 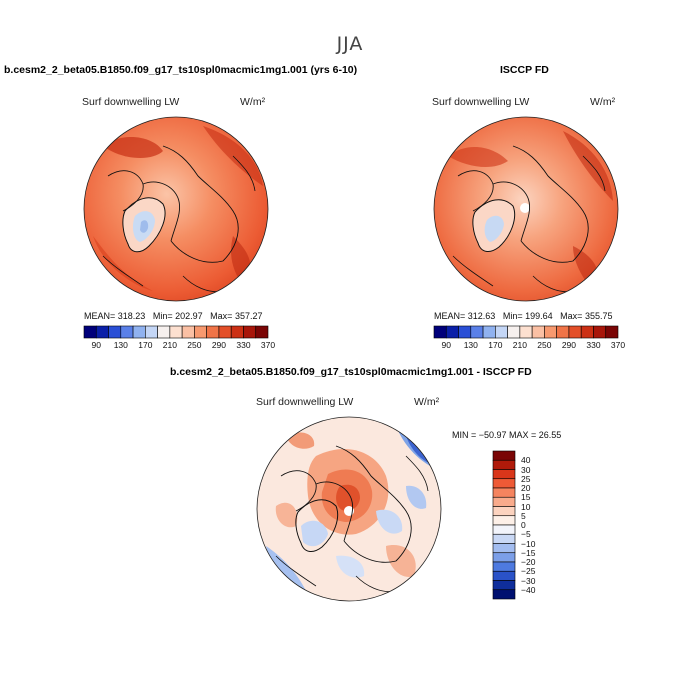 What do you see at coordinates (603, 102) in the screenshot?
I see `panel-obs-units: W/m²` at bounding box center [603, 102].